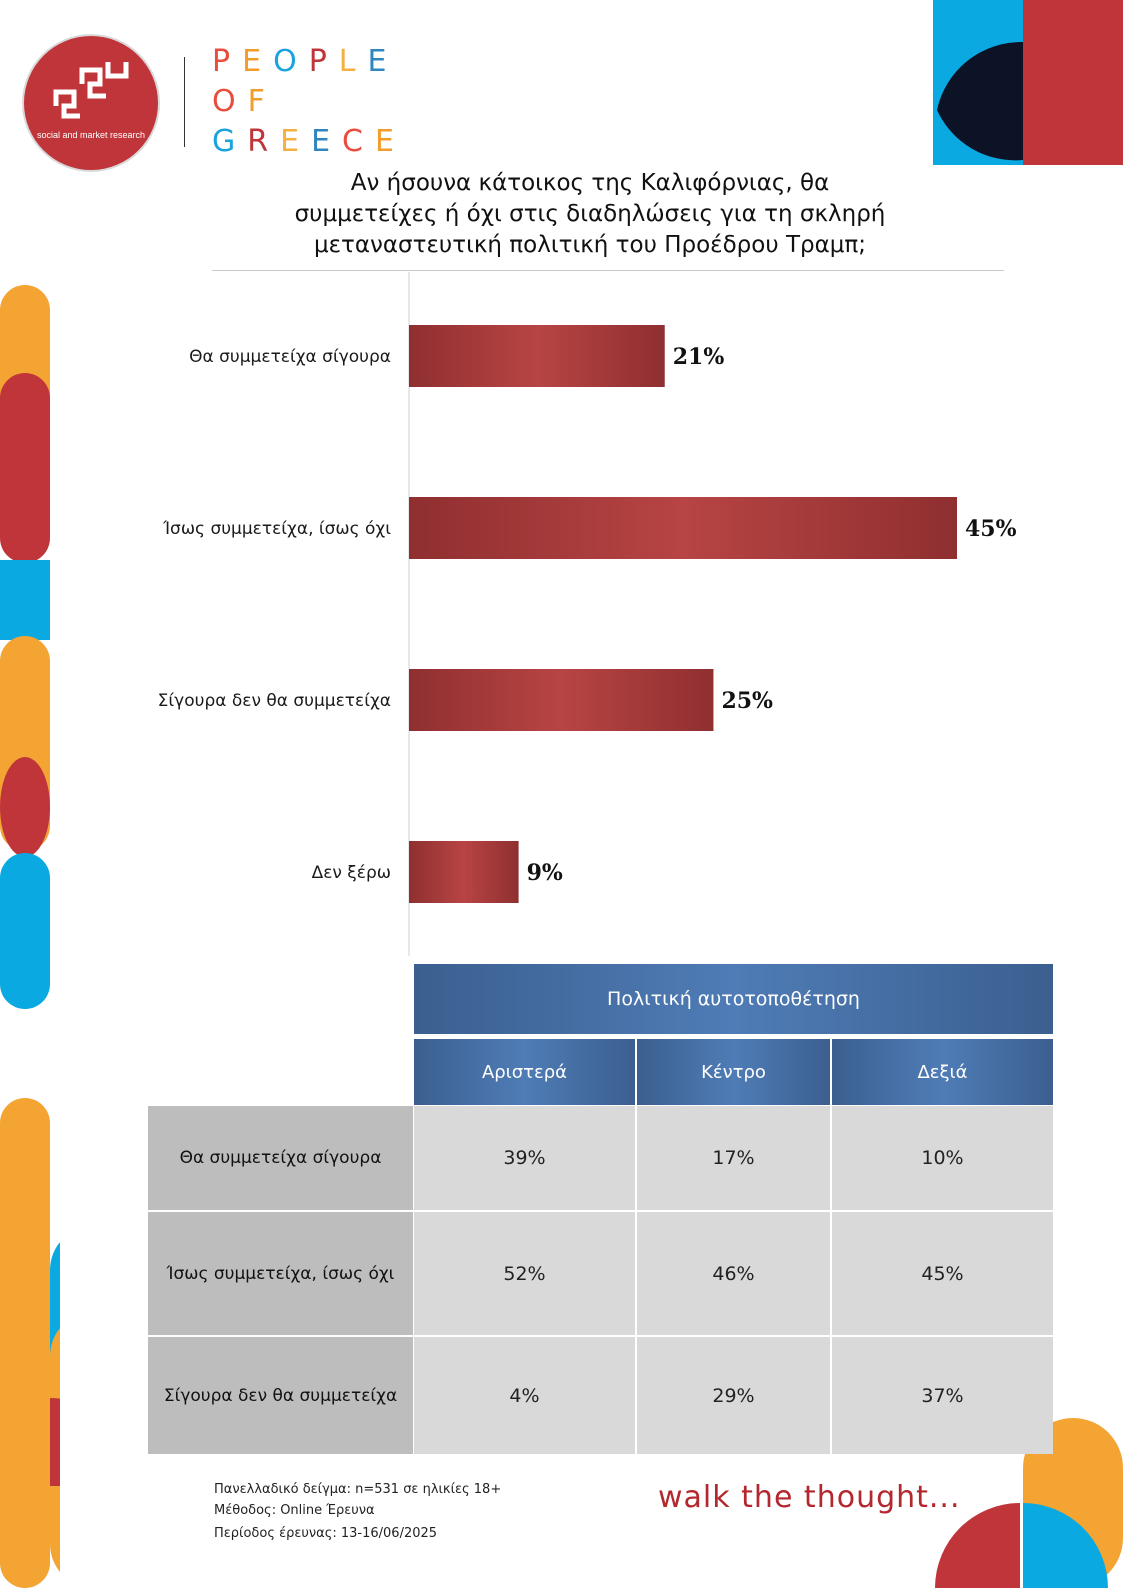 Image resolution: width=1123 pixels, height=1588 pixels. I want to click on bar-category-label: Δεν ξέρω, so click(351, 873).